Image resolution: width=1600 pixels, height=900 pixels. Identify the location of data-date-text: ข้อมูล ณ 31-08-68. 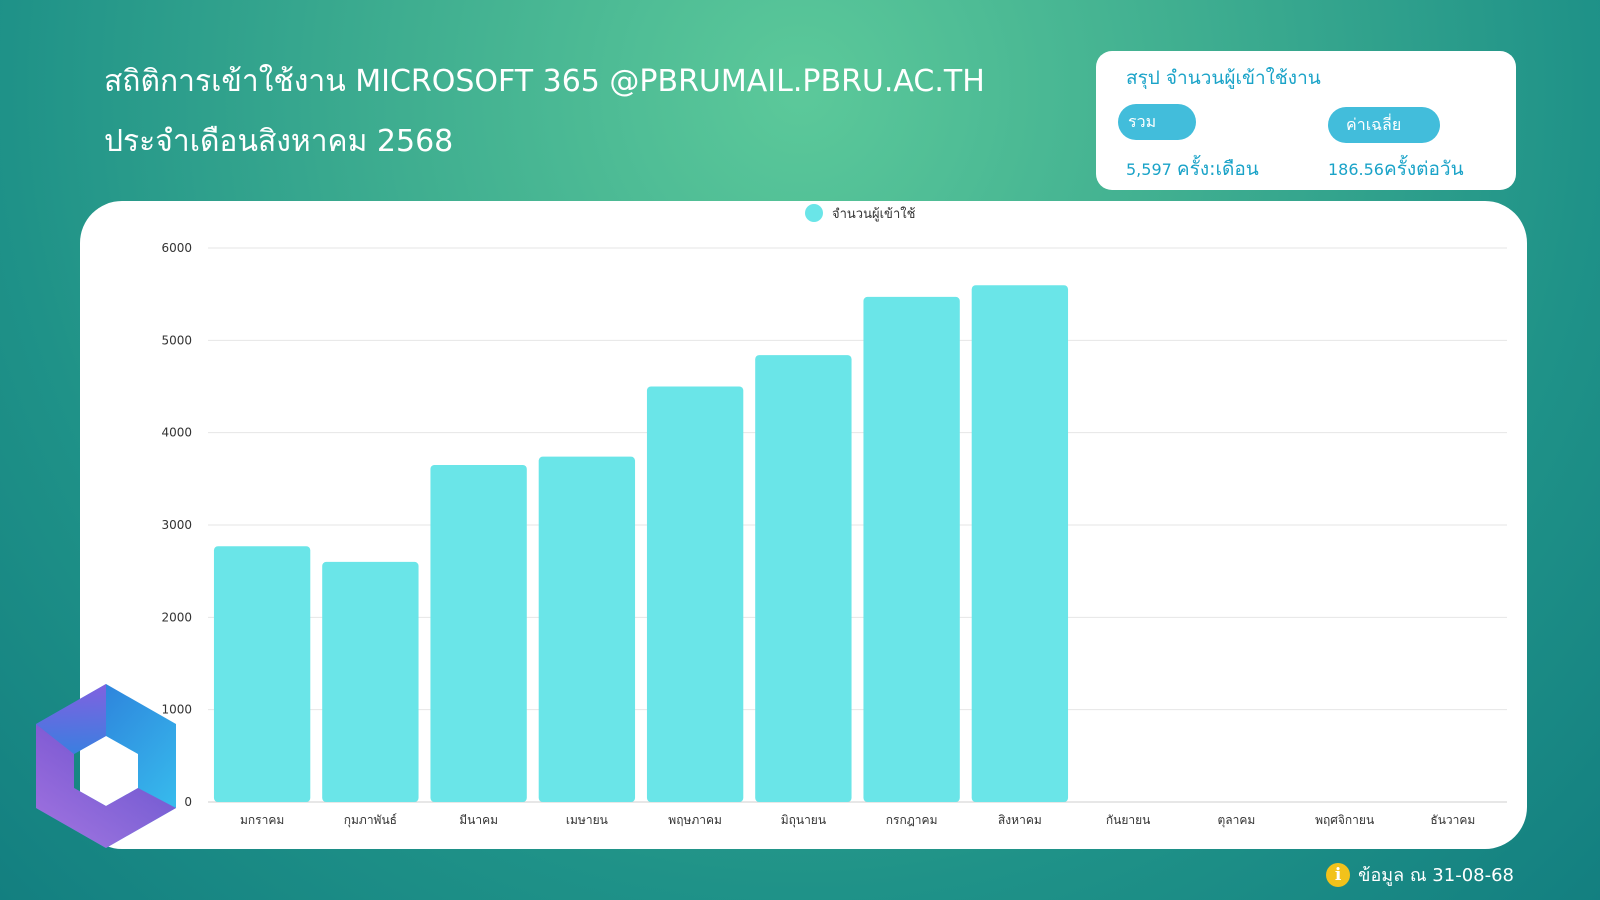
(1436, 875).